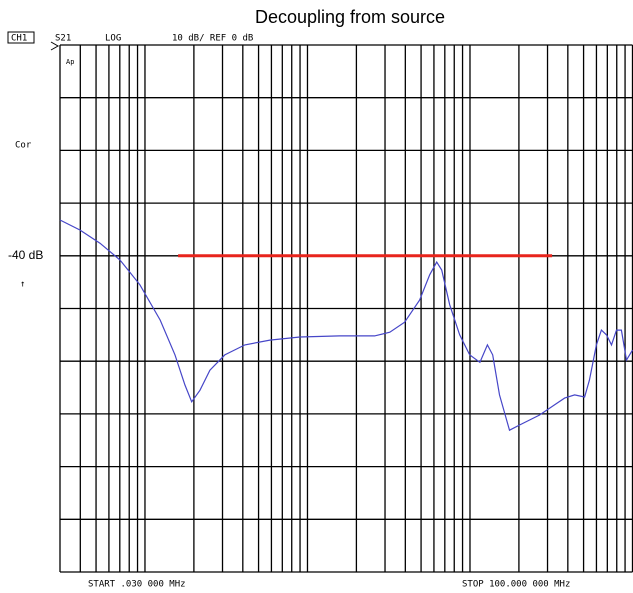 The width and height of the screenshot is (633, 593). I want to click on channel-box, so click(21, 37).